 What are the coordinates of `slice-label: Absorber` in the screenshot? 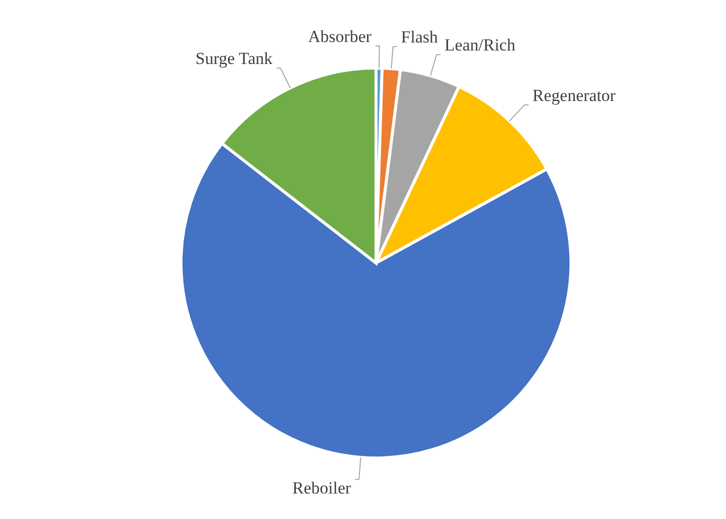 It's located at (340, 36).